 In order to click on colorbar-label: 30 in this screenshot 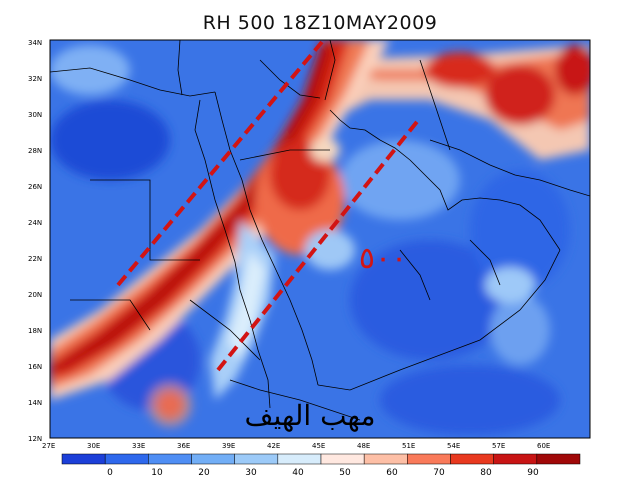, I will do `click(251, 473)`.